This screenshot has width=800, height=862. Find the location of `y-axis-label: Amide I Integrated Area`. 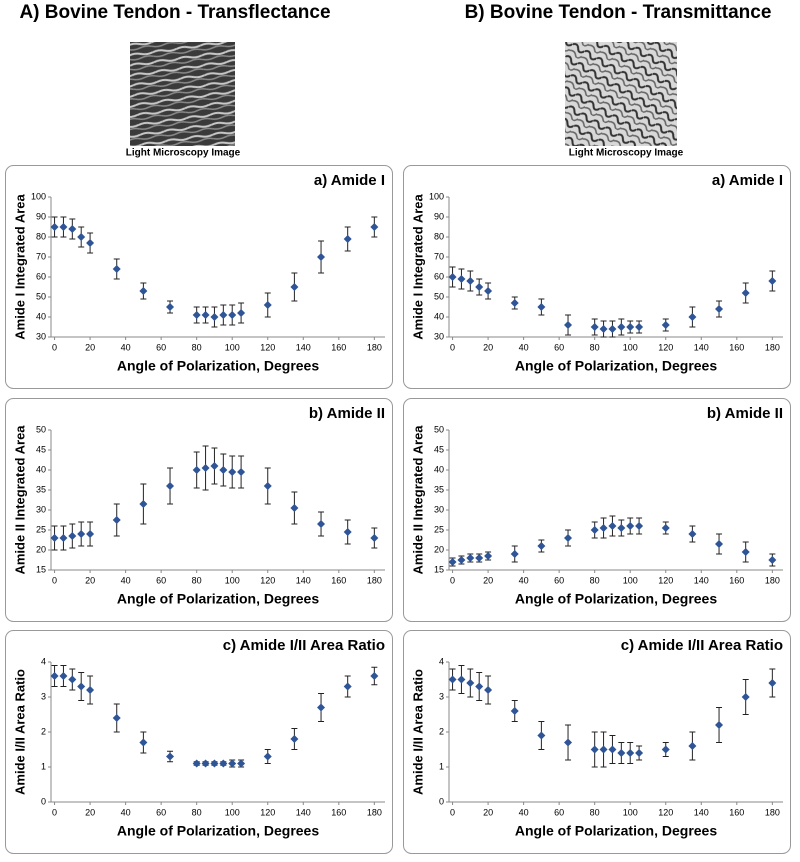

y-axis-label: Amide I Integrated Area is located at coordinates (19, 267).